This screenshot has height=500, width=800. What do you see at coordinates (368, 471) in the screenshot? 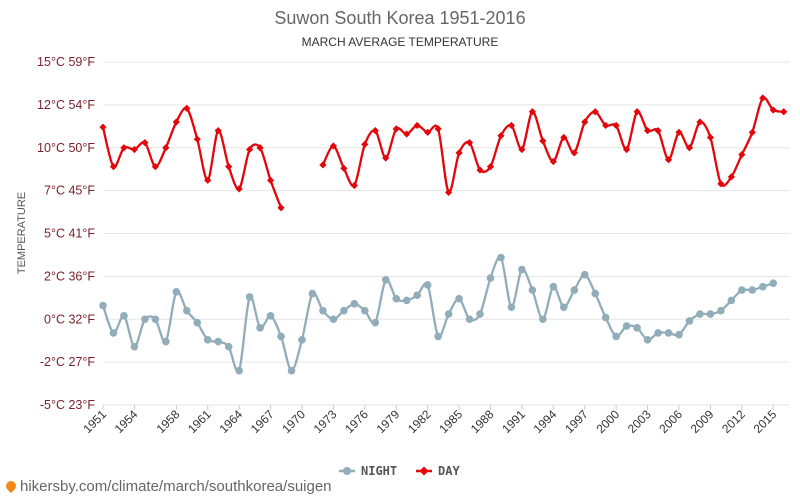
I see `legend-item-night: NIGHT` at bounding box center [368, 471].